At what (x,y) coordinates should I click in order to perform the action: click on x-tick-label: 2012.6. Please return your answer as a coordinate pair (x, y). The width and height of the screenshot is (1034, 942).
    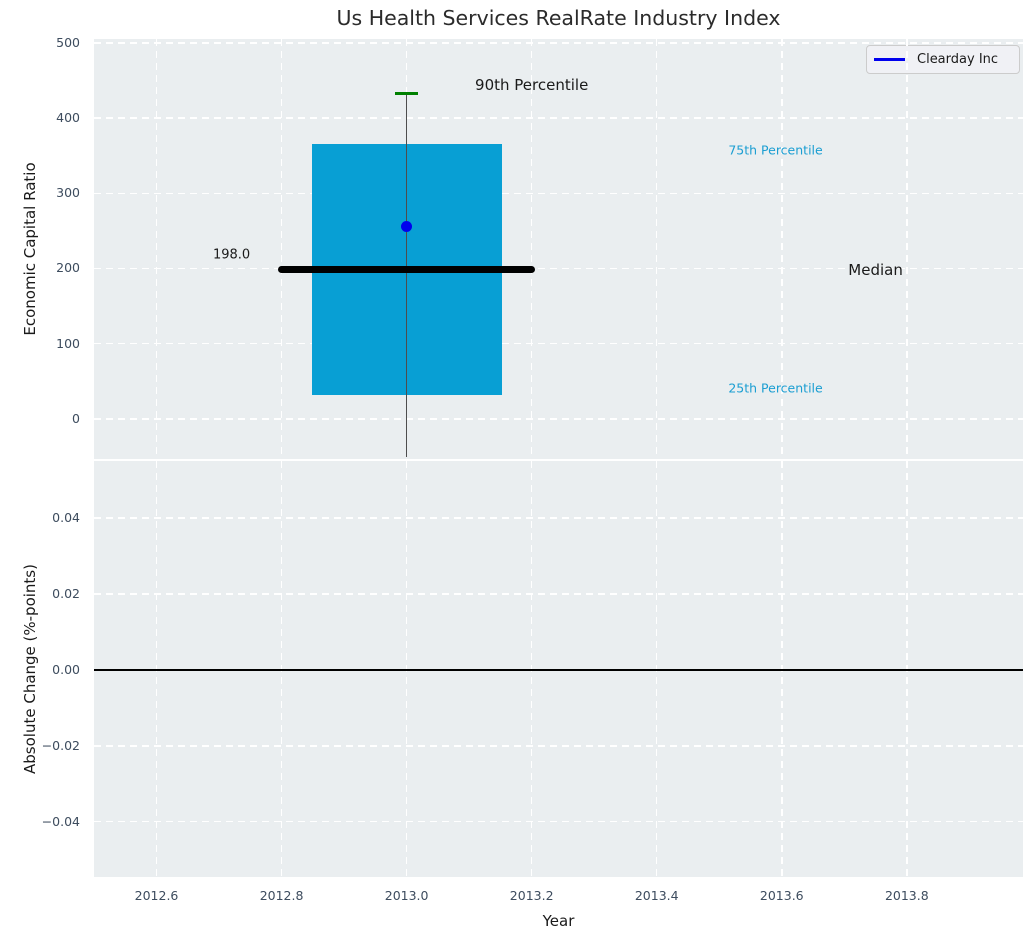
    Looking at the image, I should click on (156, 895).